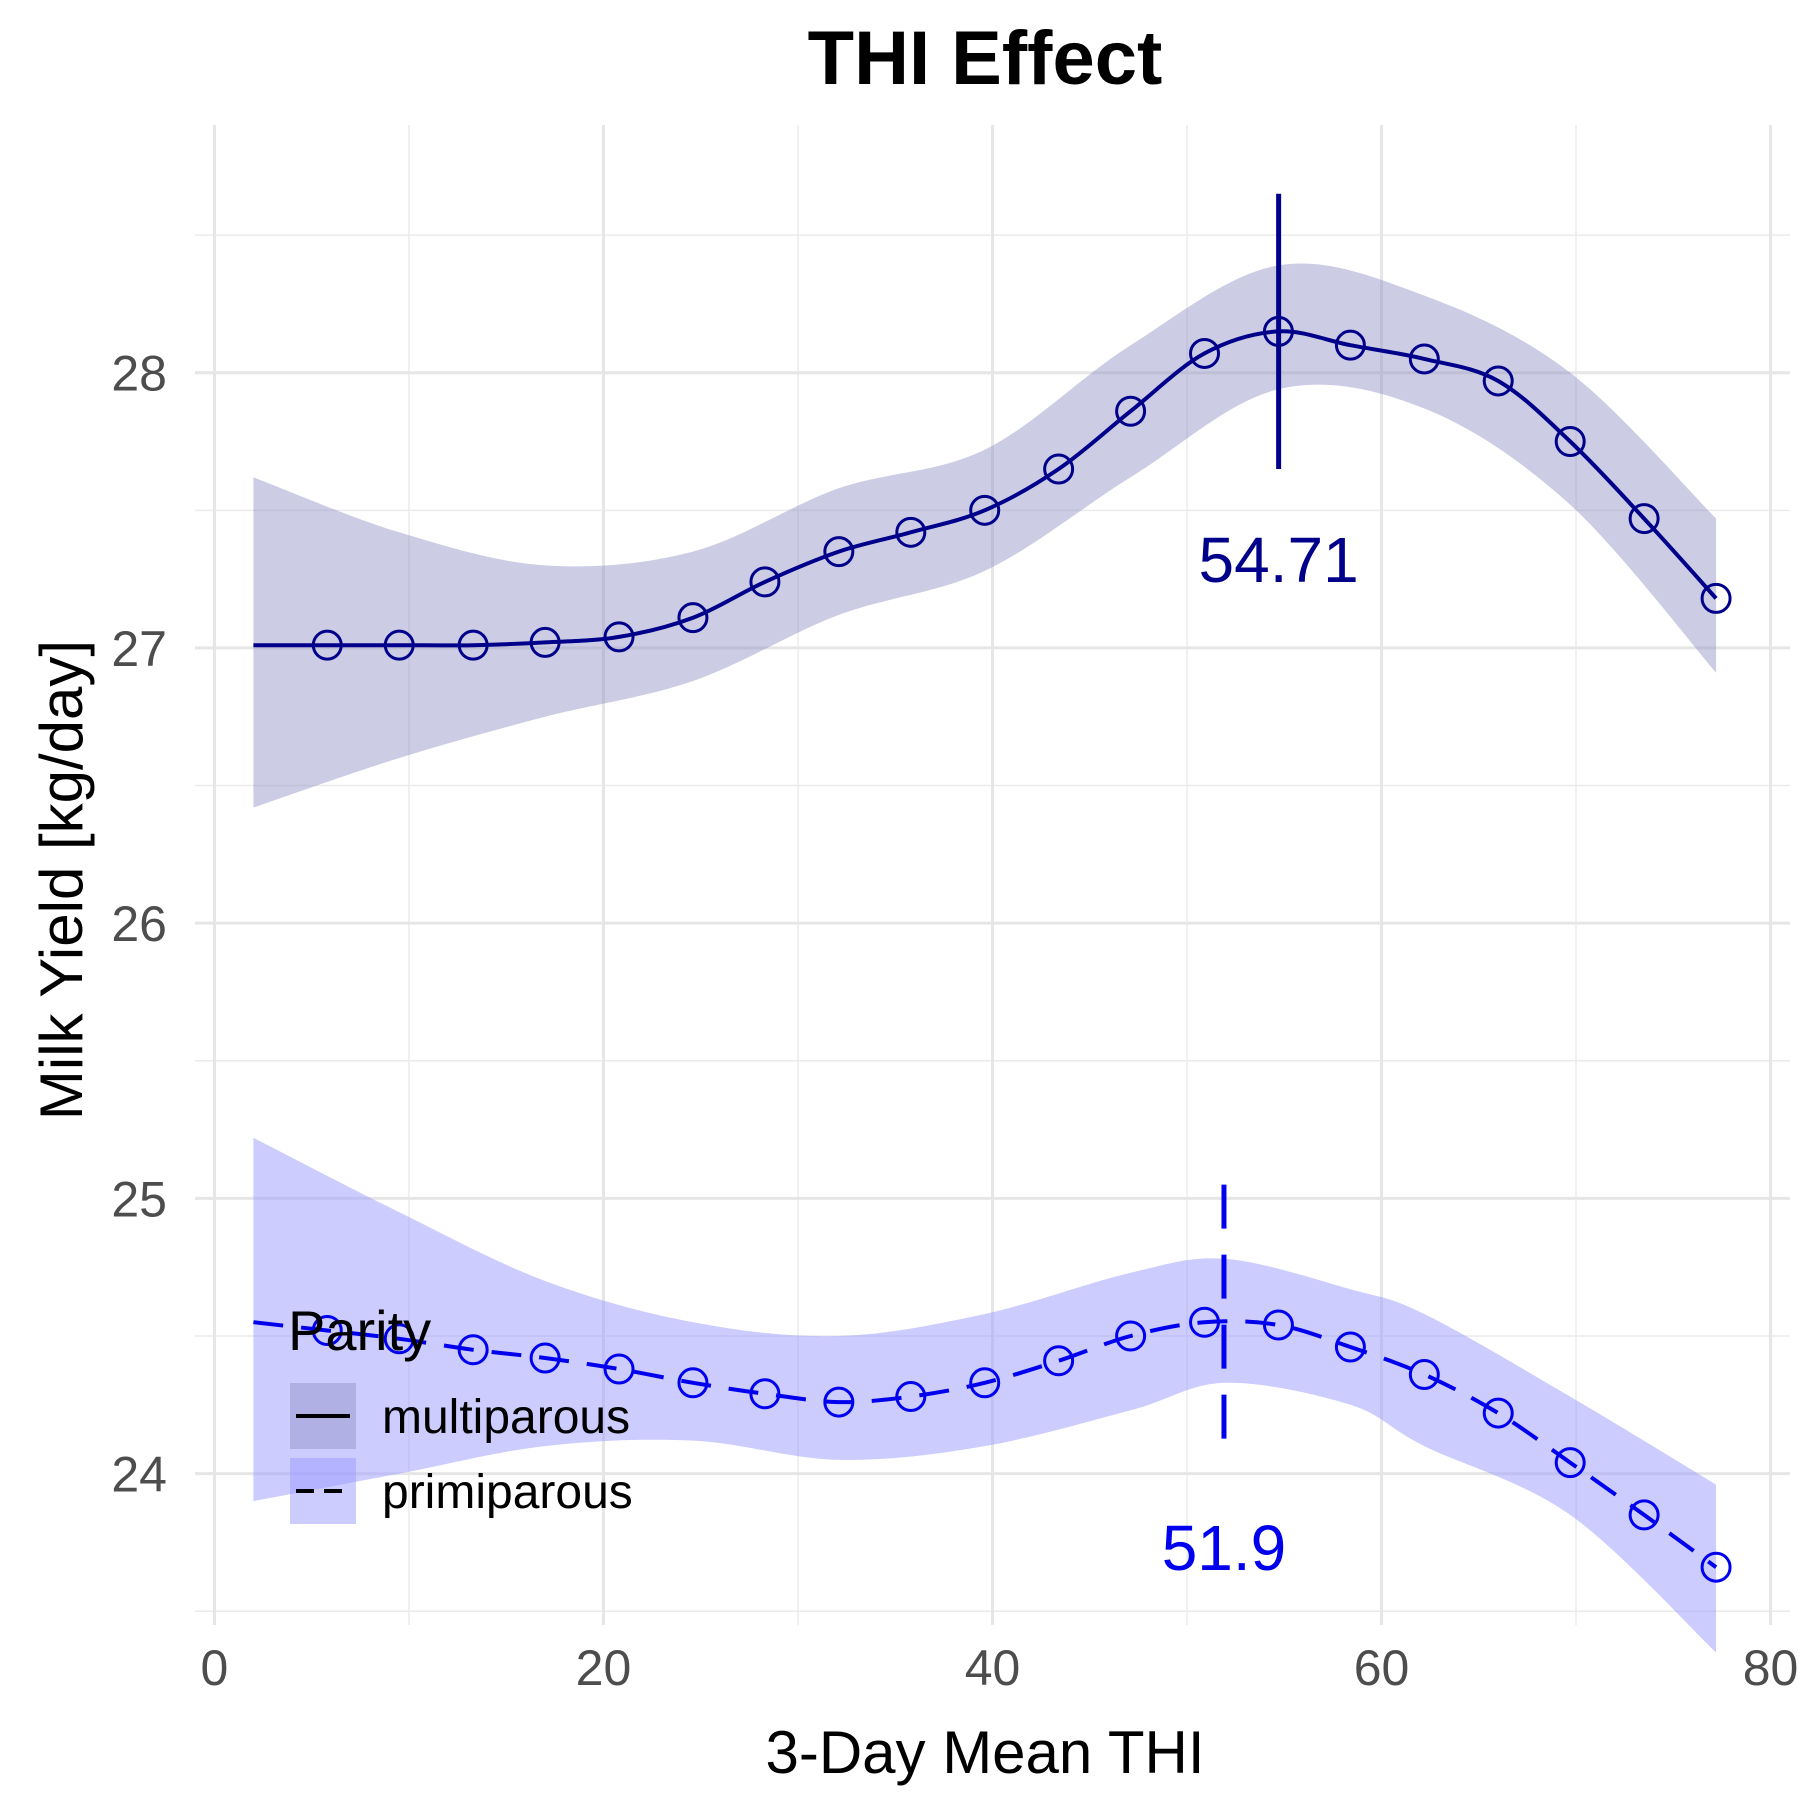 The width and height of the screenshot is (1800, 1800). What do you see at coordinates (139, 1475) in the screenshot?
I see `y-tick-label: 24` at bounding box center [139, 1475].